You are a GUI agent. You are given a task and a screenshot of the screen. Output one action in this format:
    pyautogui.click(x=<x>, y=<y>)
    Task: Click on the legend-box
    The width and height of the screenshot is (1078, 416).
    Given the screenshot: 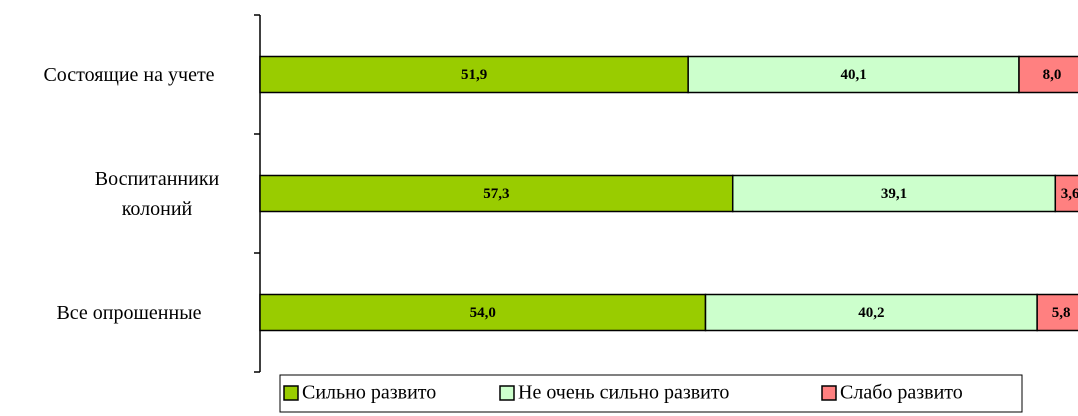 What is the action you would take?
    pyautogui.click(x=651, y=393)
    